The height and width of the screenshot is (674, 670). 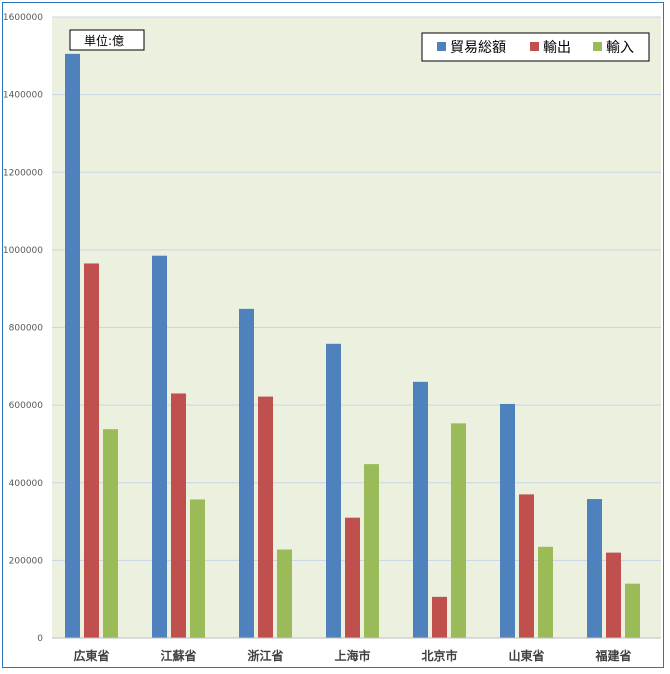 I want to click on unit-label: 単位:億, so click(x=104, y=40).